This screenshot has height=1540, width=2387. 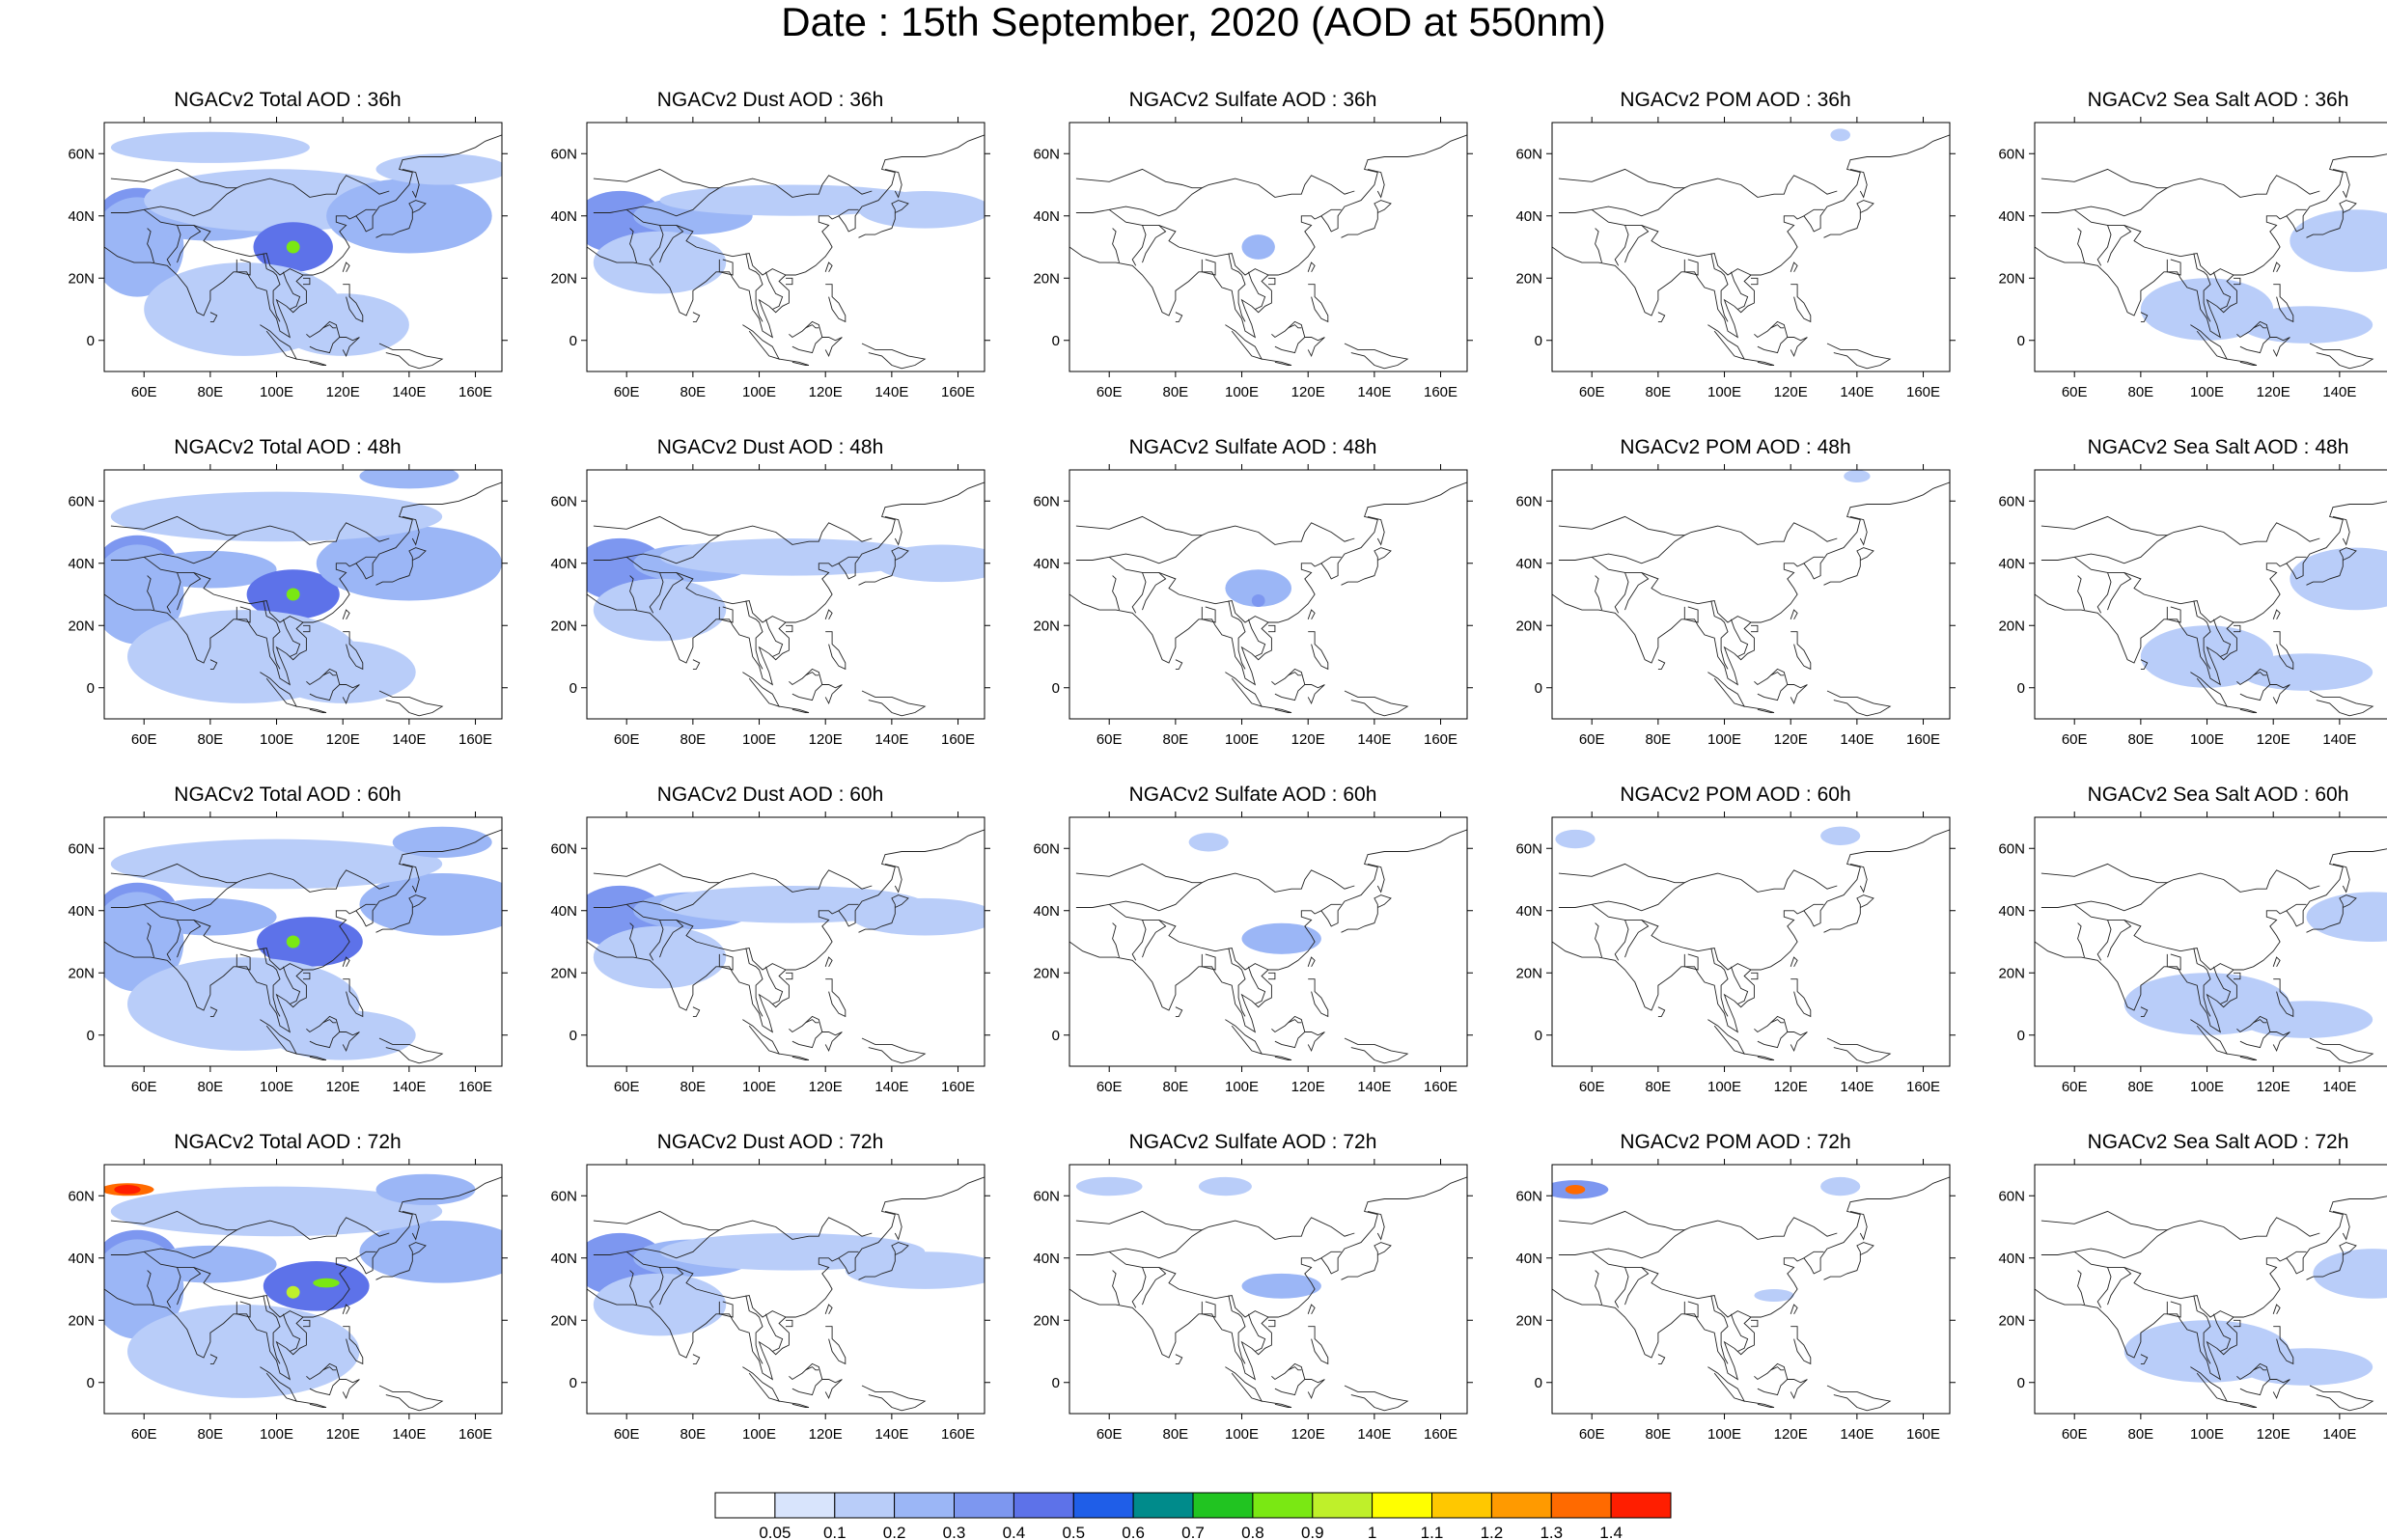 What do you see at coordinates (2218, 795) in the screenshot?
I see `panel-title: NGACv2 Sea Salt AOD : 60h` at bounding box center [2218, 795].